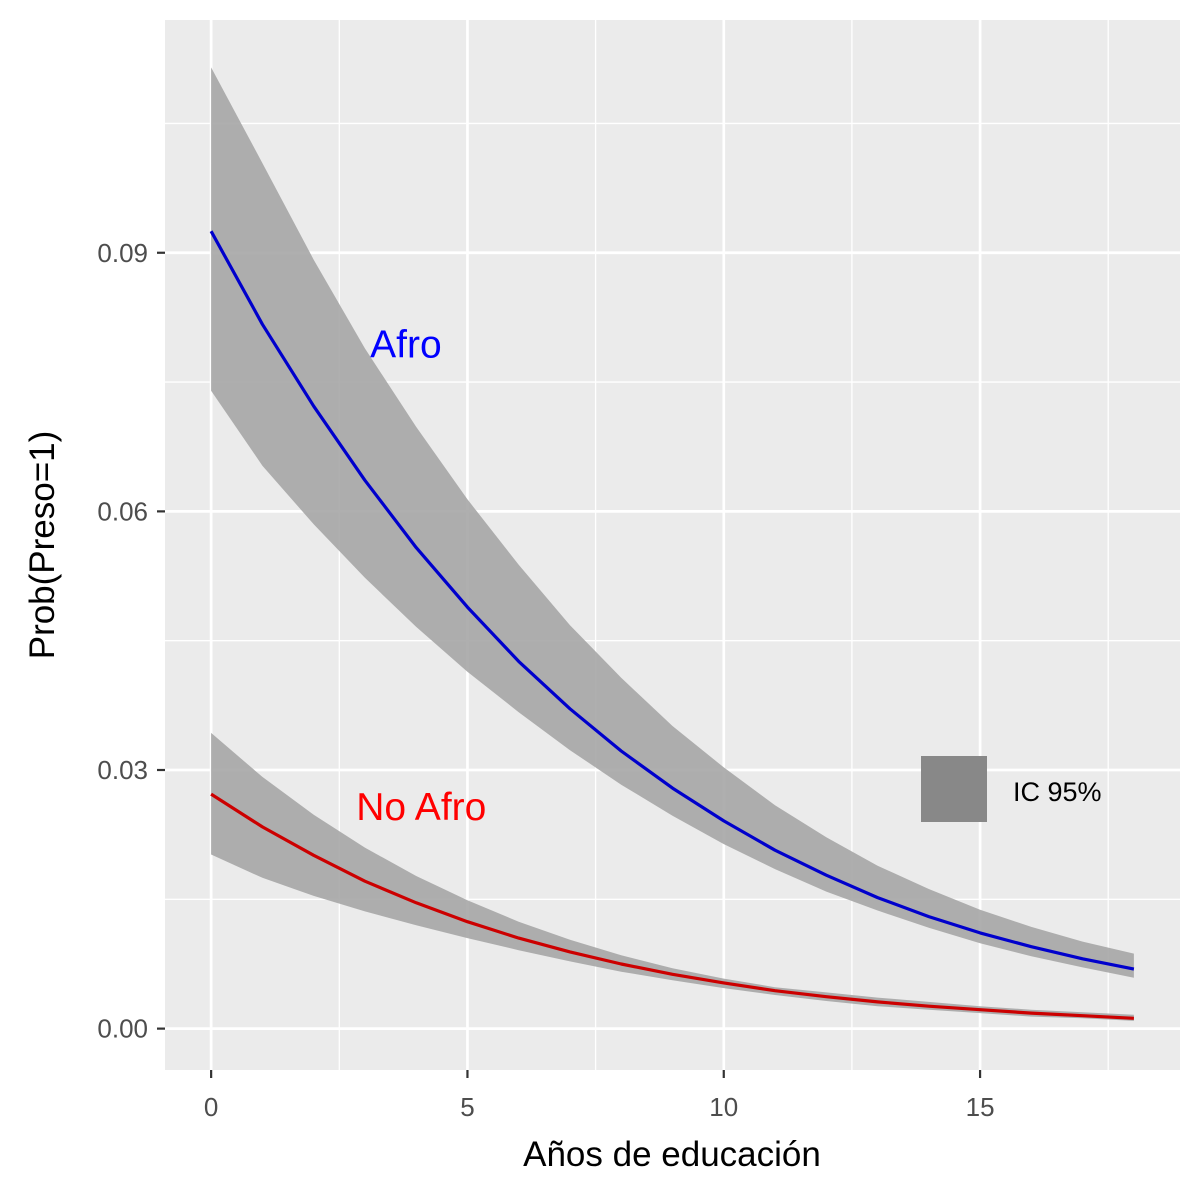 The width and height of the screenshot is (1200, 1200). Describe the element at coordinates (467, 1107) in the screenshot. I see `x-tick-label: 5` at that location.